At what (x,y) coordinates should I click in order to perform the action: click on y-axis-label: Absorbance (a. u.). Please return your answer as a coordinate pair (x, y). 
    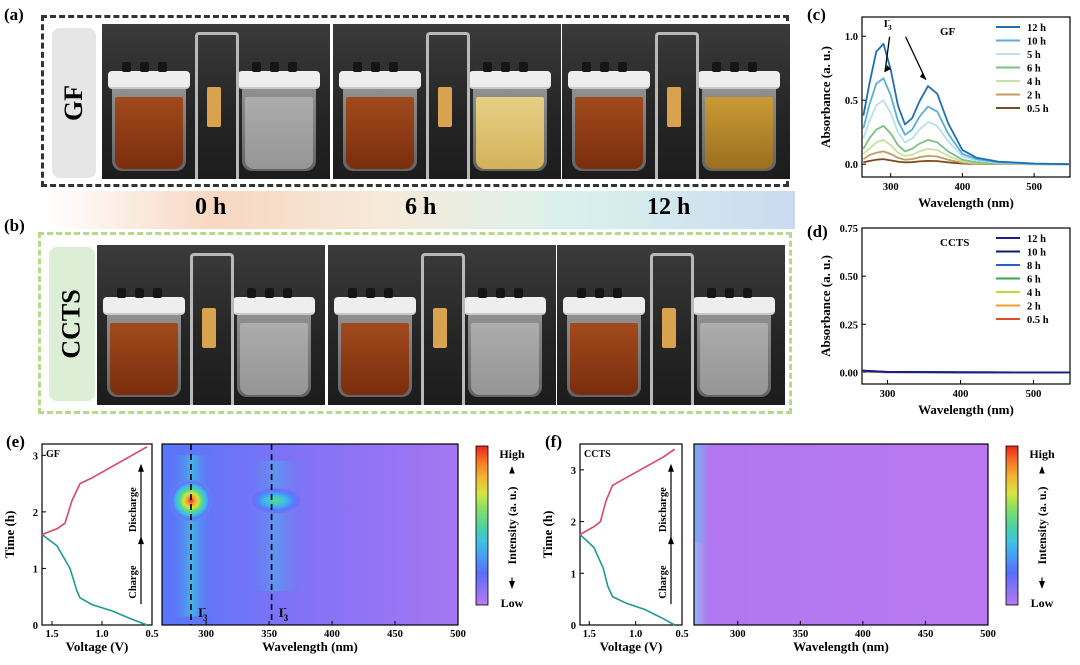
    Looking at the image, I should click on (825, 97).